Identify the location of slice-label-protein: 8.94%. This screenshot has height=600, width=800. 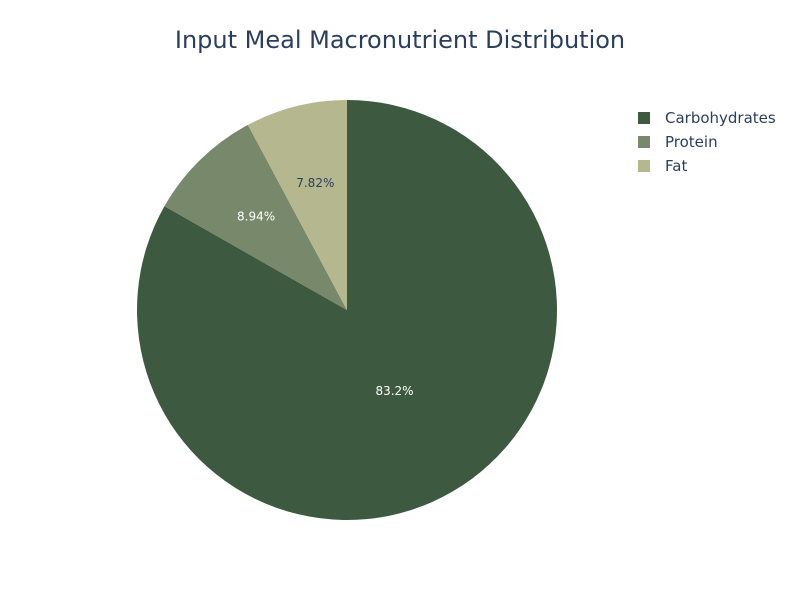
(256, 216).